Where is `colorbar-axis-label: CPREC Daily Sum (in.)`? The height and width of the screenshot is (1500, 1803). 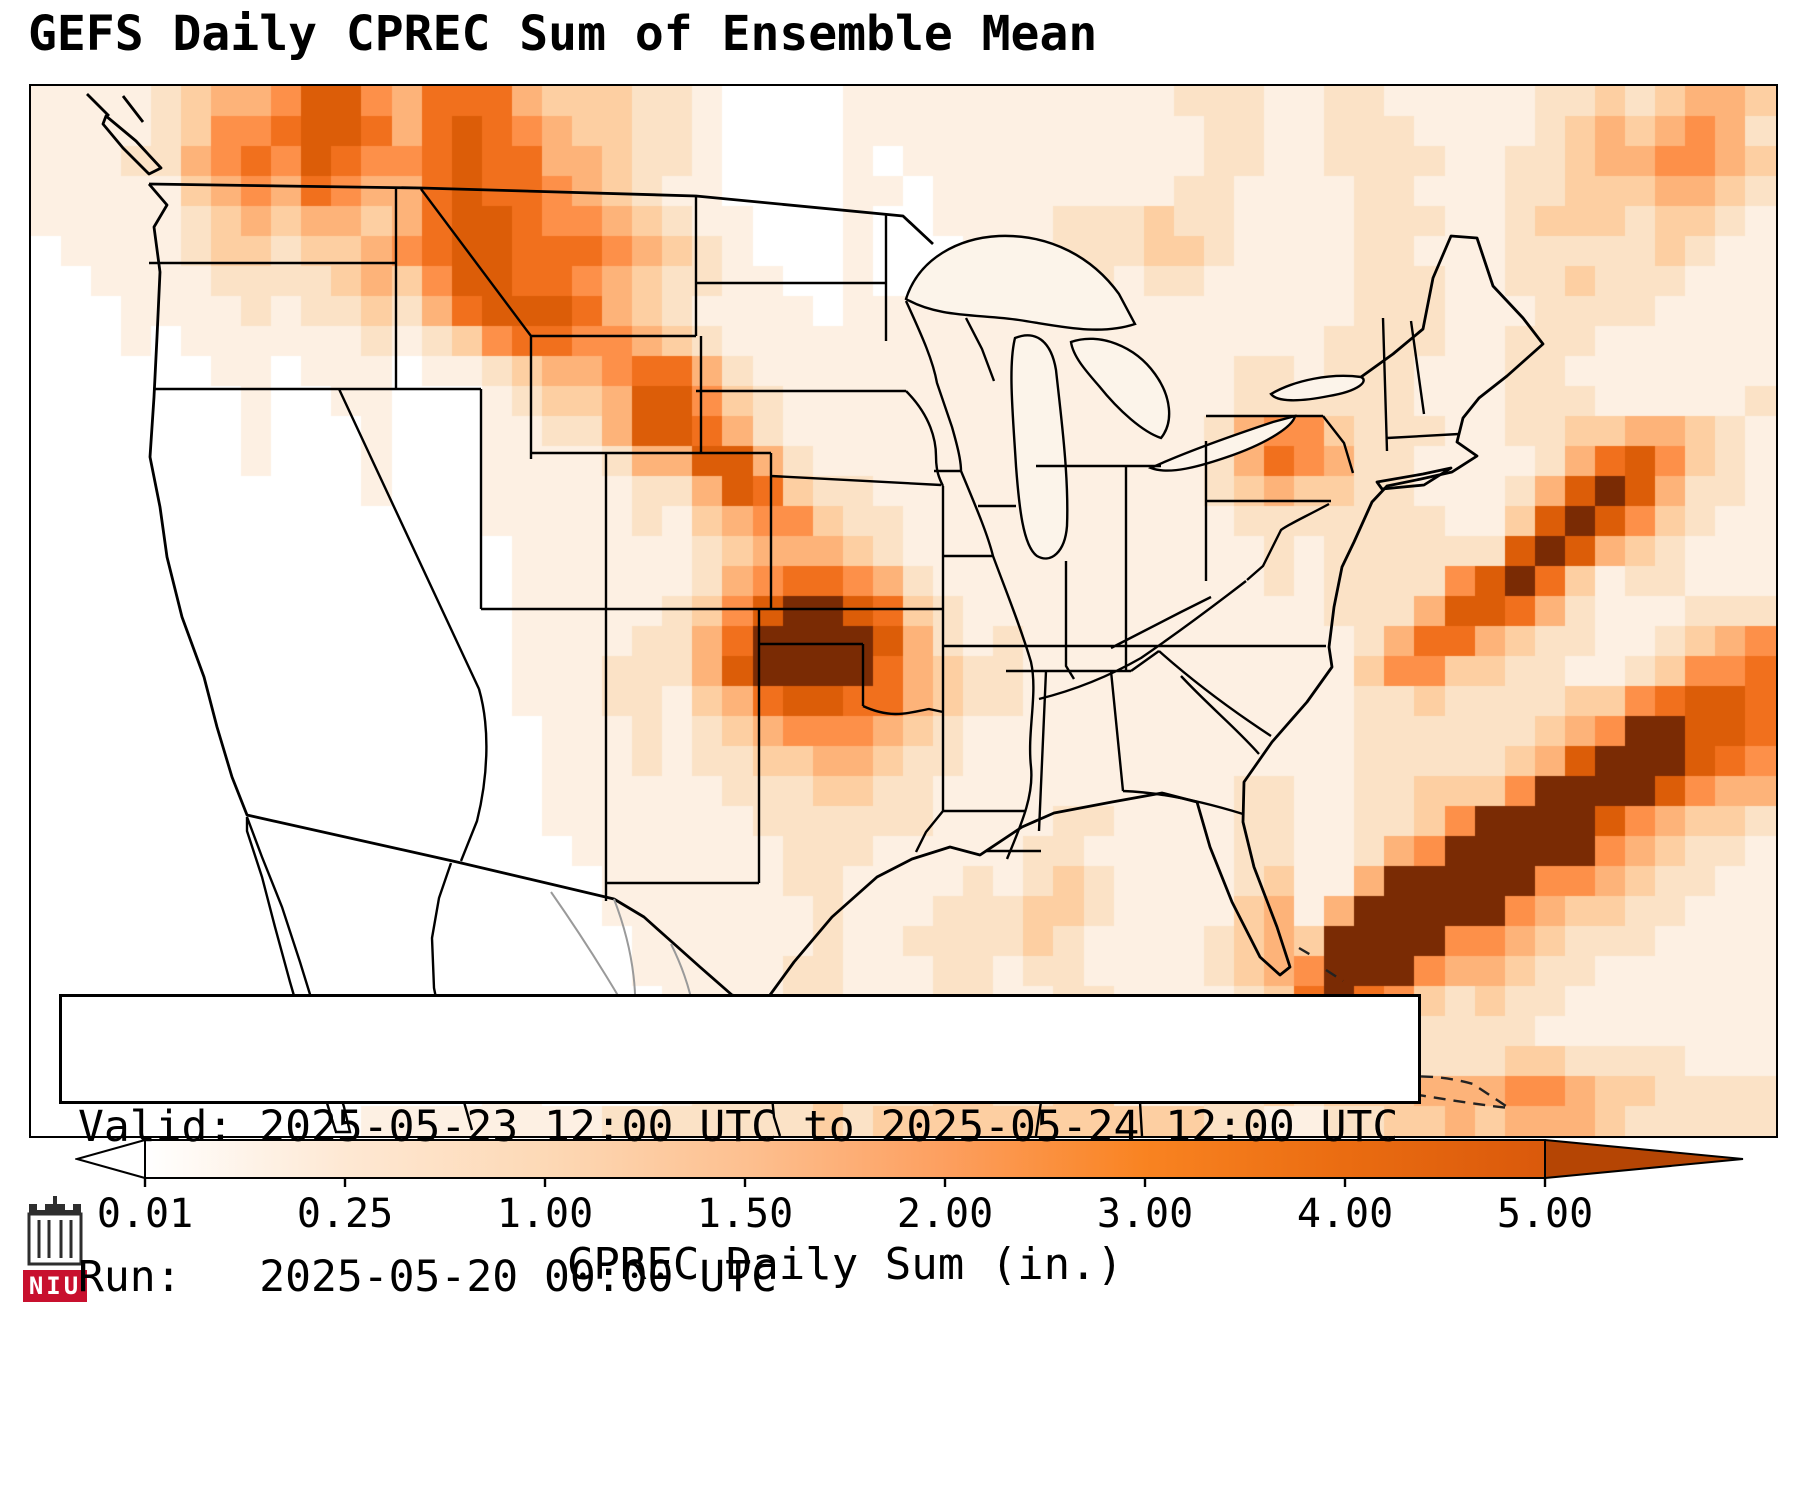
colorbar-axis-label: CPREC Daily Sum (in.) is located at coordinates (845, 1264).